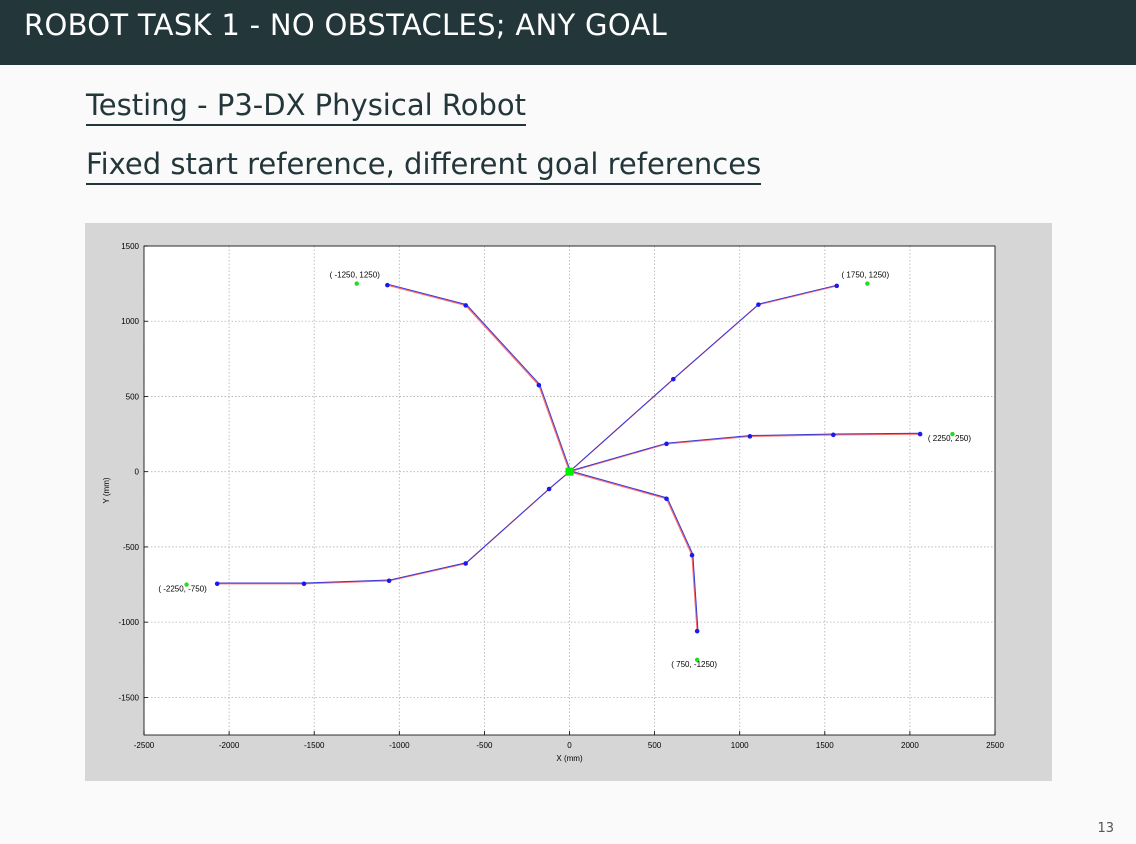  Describe the element at coordinates (346, 25) in the screenshot. I see `slide-title: ROBOT TASK 1 - NO OBSTACLES; ANY GOAL` at that location.